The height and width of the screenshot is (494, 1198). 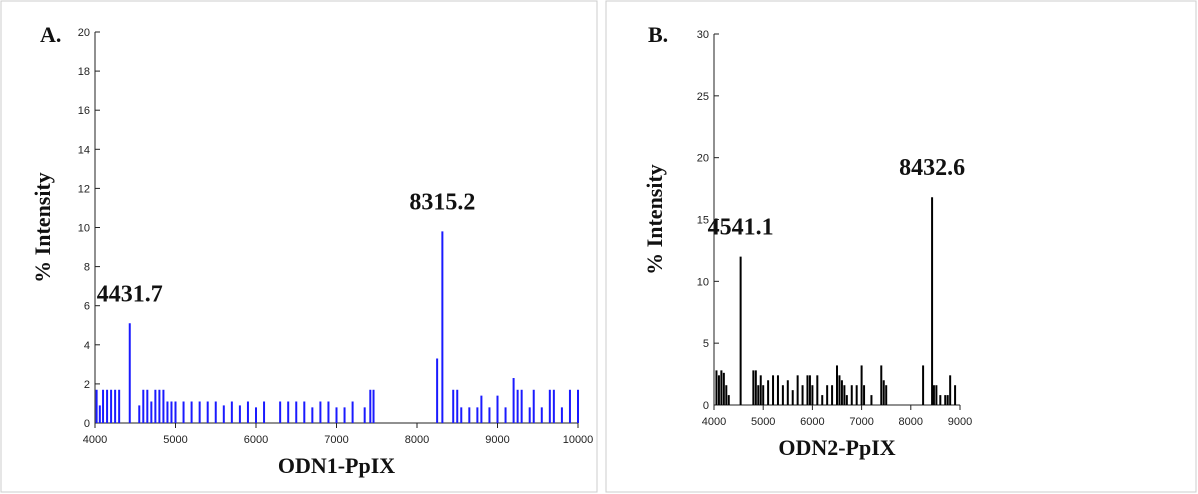 What do you see at coordinates (87, 385) in the screenshot?
I see `y-tick-label: 2` at bounding box center [87, 385].